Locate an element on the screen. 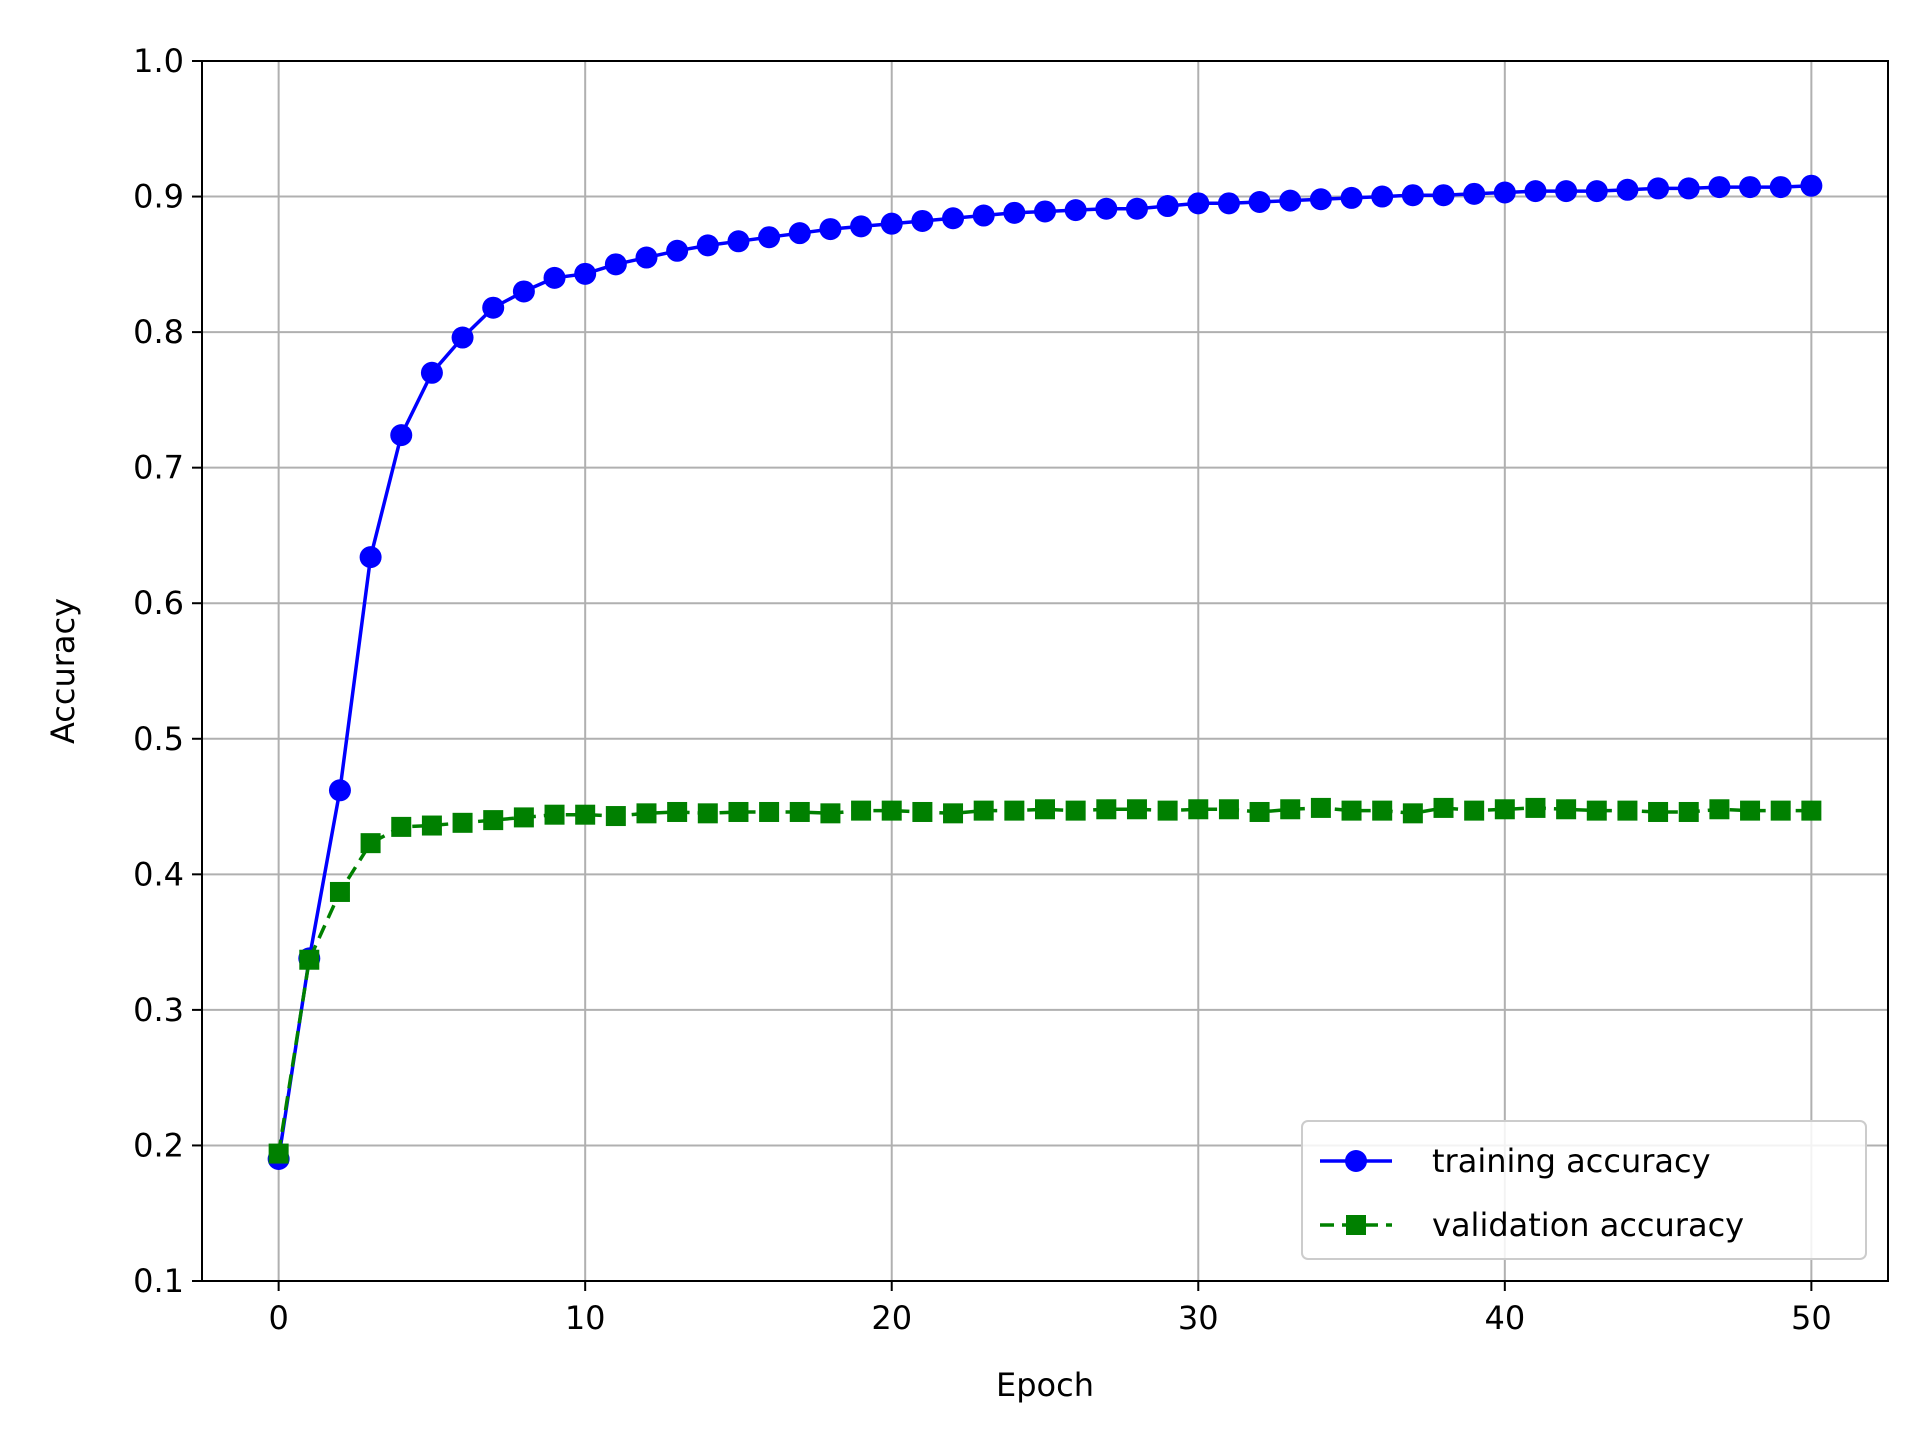 The height and width of the screenshot is (1445, 1920). y-tick-label: 0.9 is located at coordinates (158, 197).